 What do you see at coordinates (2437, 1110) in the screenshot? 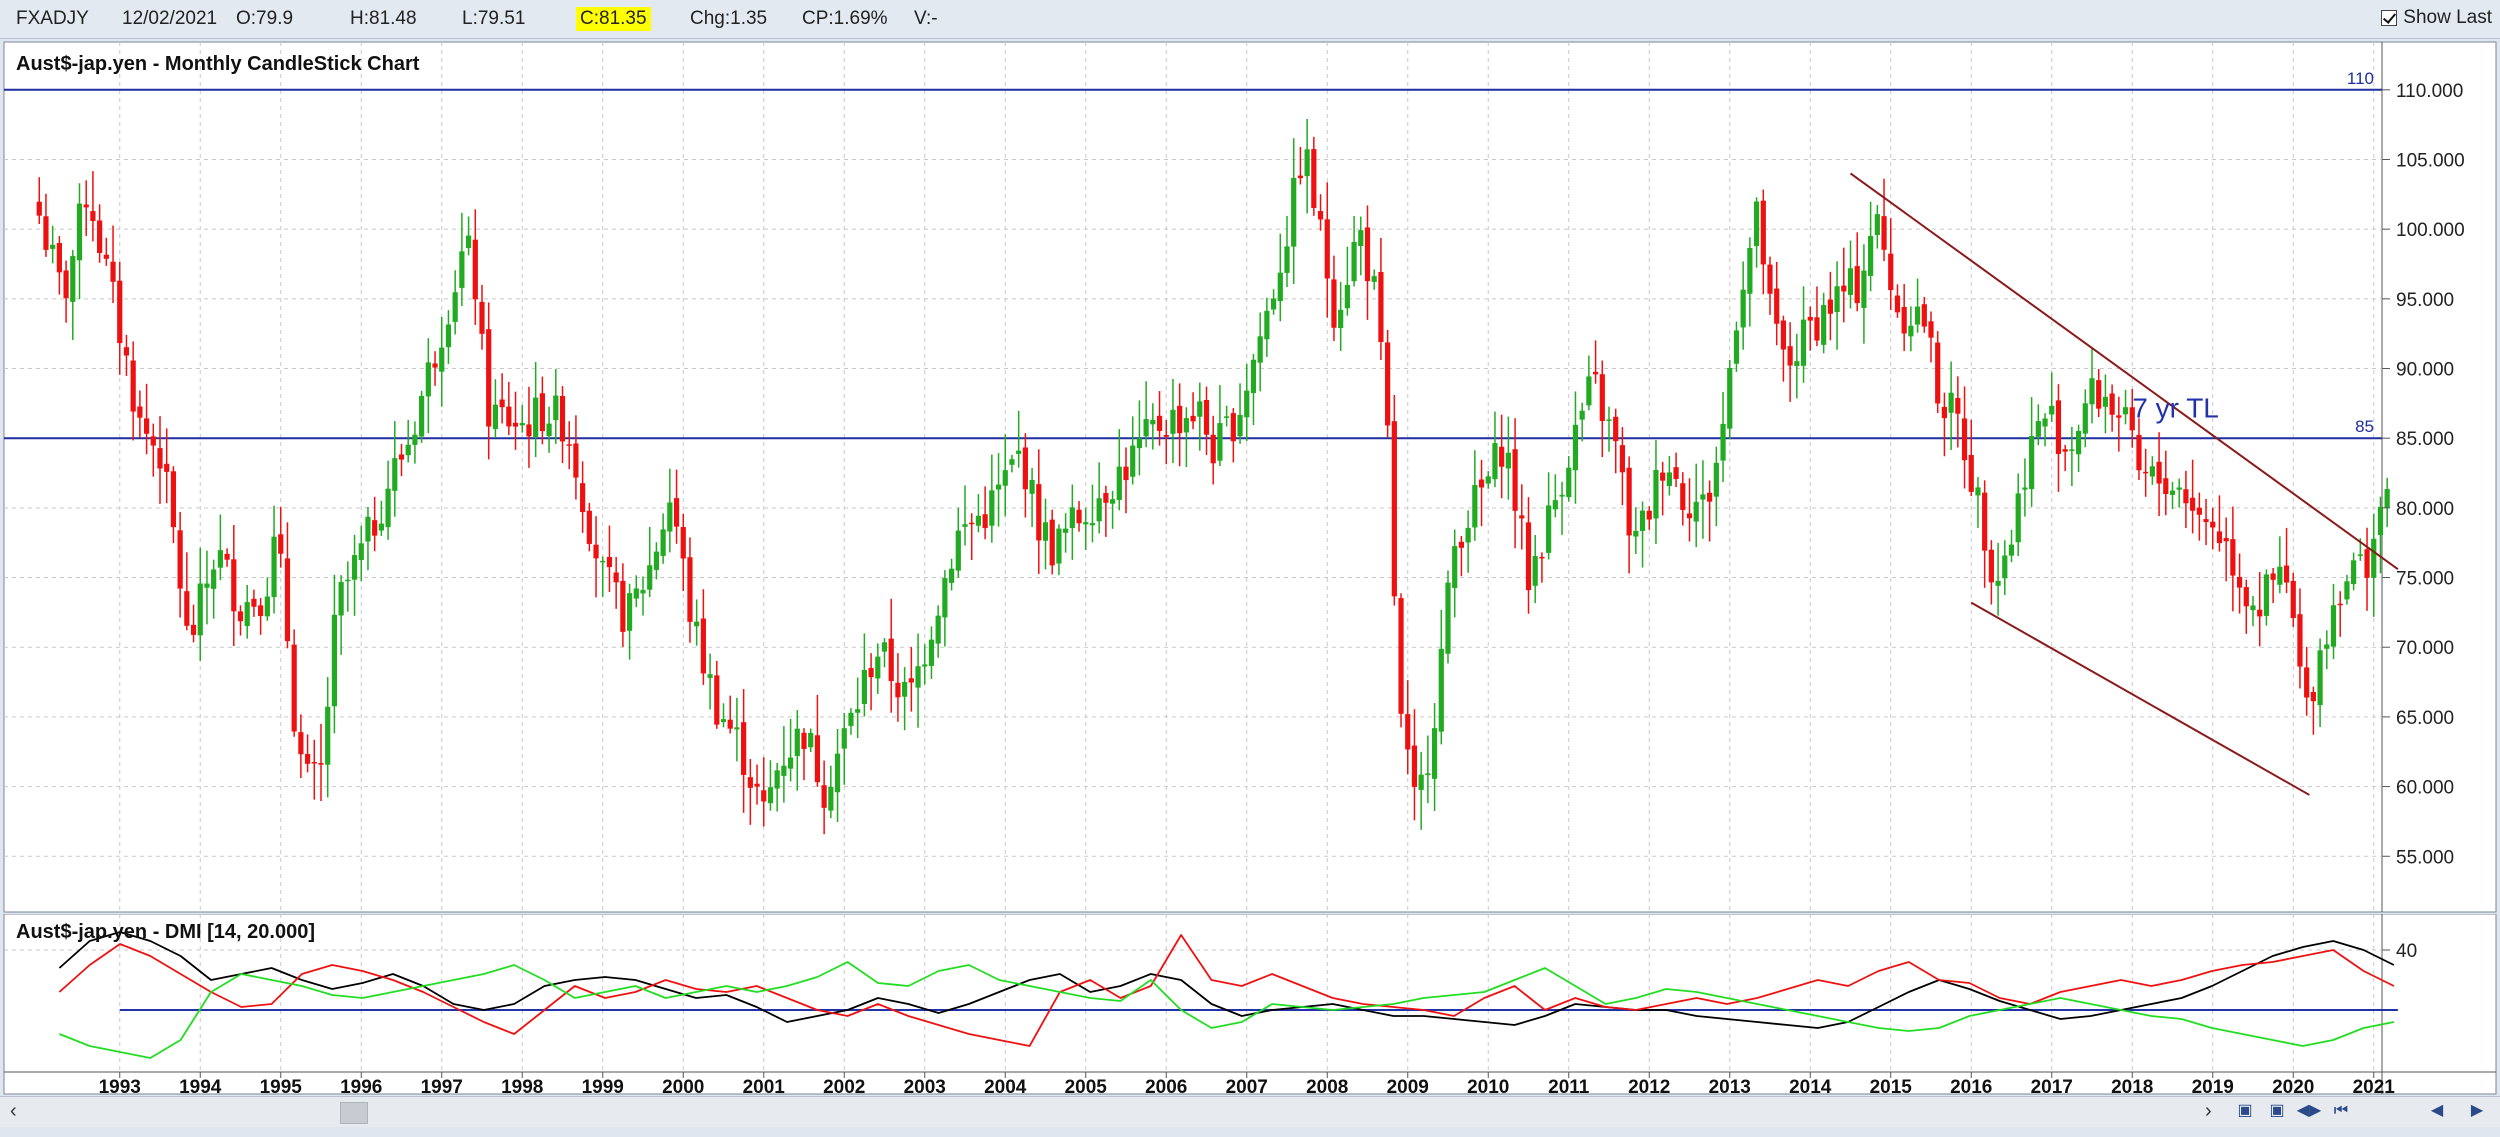
I see `scroll-prev-icon: ◀` at bounding box center [2437, 1110].